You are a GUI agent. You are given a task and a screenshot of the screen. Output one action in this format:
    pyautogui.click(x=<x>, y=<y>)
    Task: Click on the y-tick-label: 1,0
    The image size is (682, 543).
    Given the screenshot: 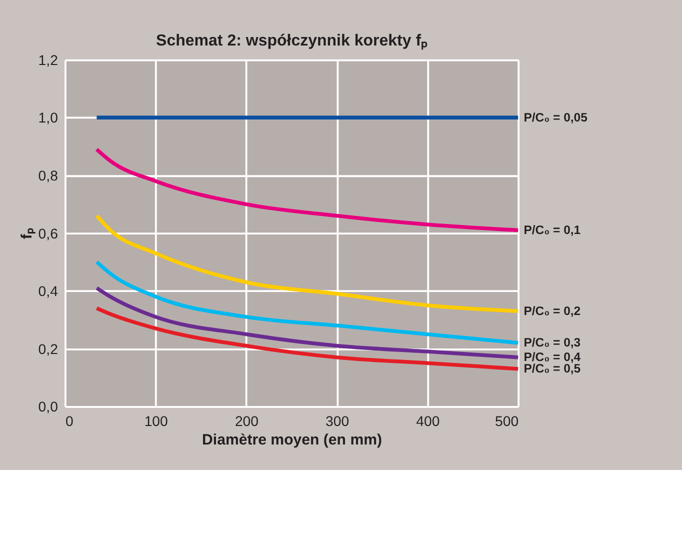 What is the action you would take?
    pyautogui.click(x=48, y=118)
    